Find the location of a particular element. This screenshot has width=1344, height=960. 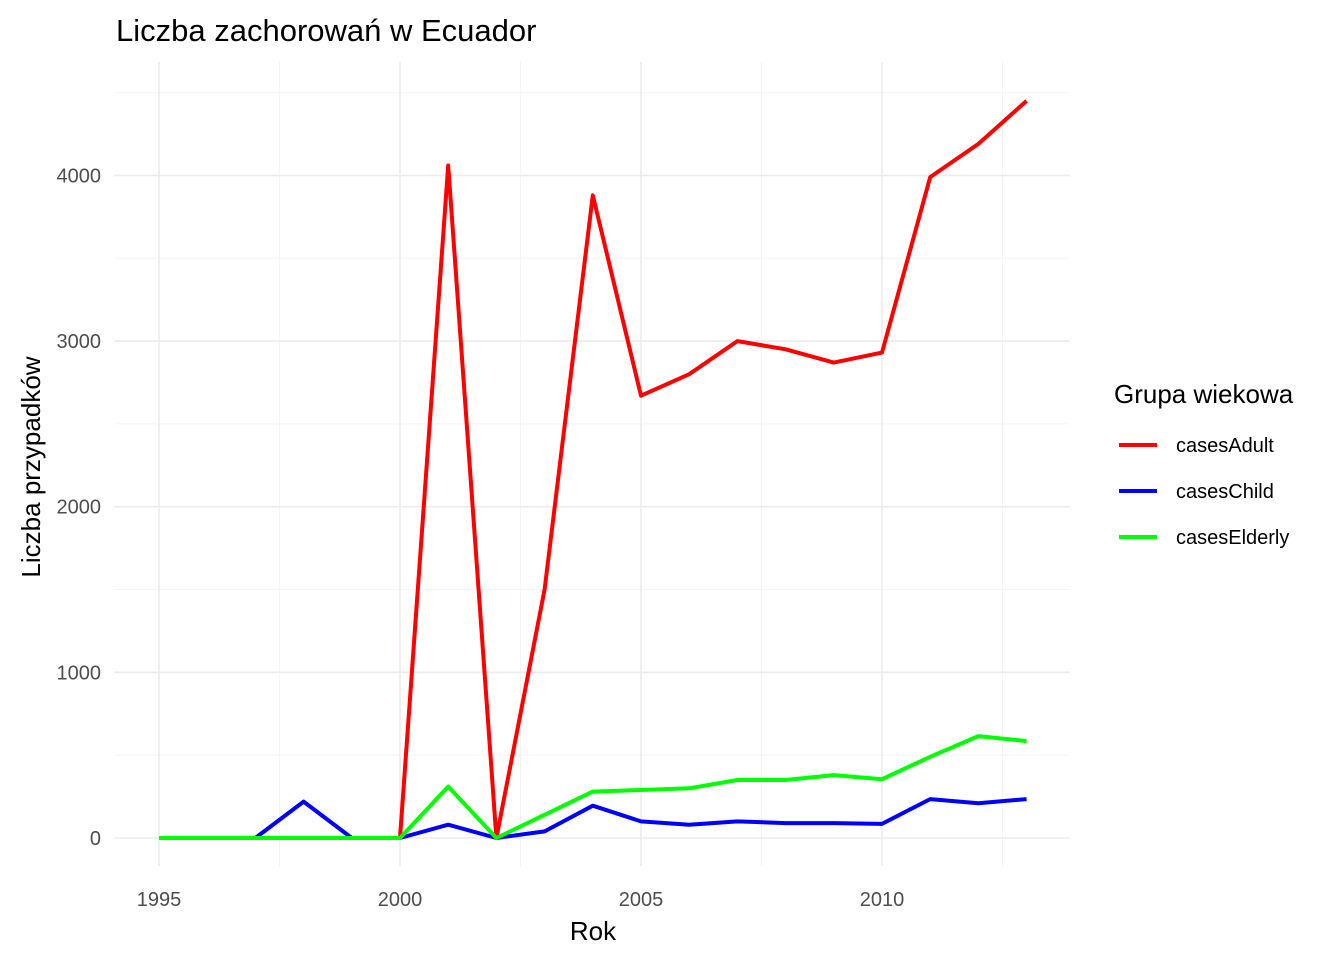

legend-label-casesAdult: casesAdult is located at coordinates (1225, 446).